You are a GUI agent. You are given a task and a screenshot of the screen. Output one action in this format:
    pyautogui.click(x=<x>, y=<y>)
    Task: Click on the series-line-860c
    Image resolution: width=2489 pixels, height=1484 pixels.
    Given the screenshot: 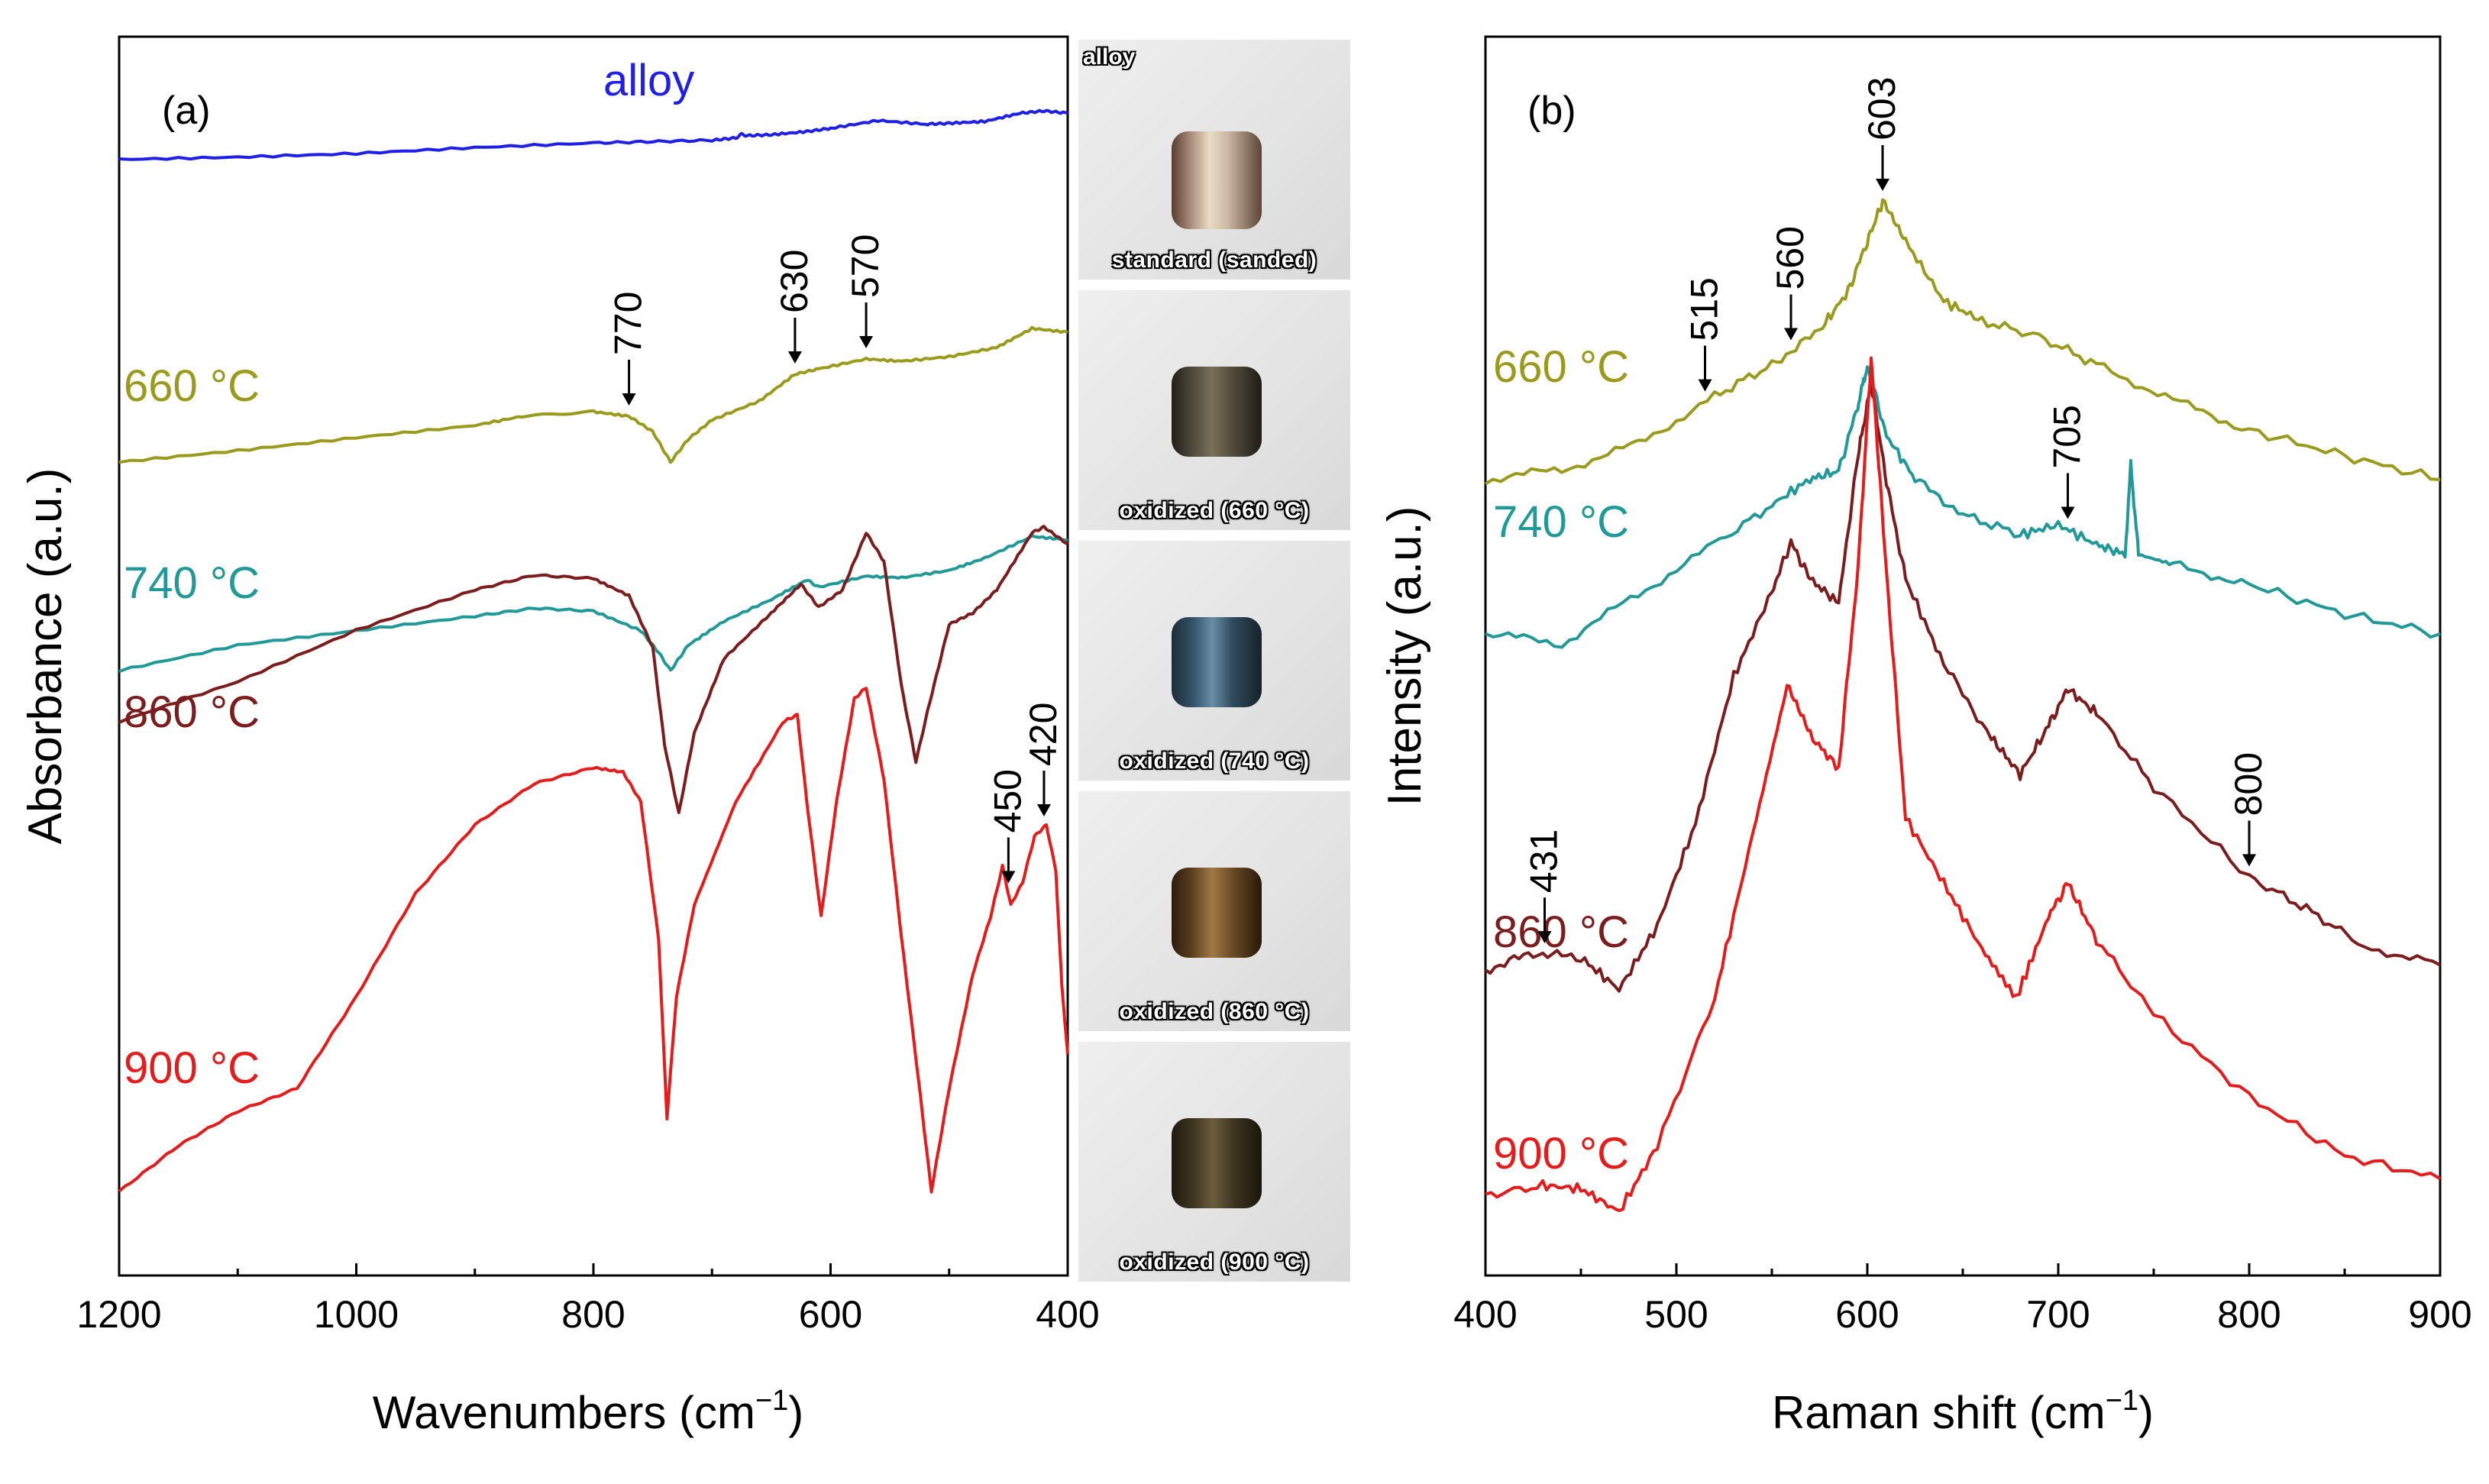 What is the action you would take?
    pyautogui.click(x=593, y=669)
    